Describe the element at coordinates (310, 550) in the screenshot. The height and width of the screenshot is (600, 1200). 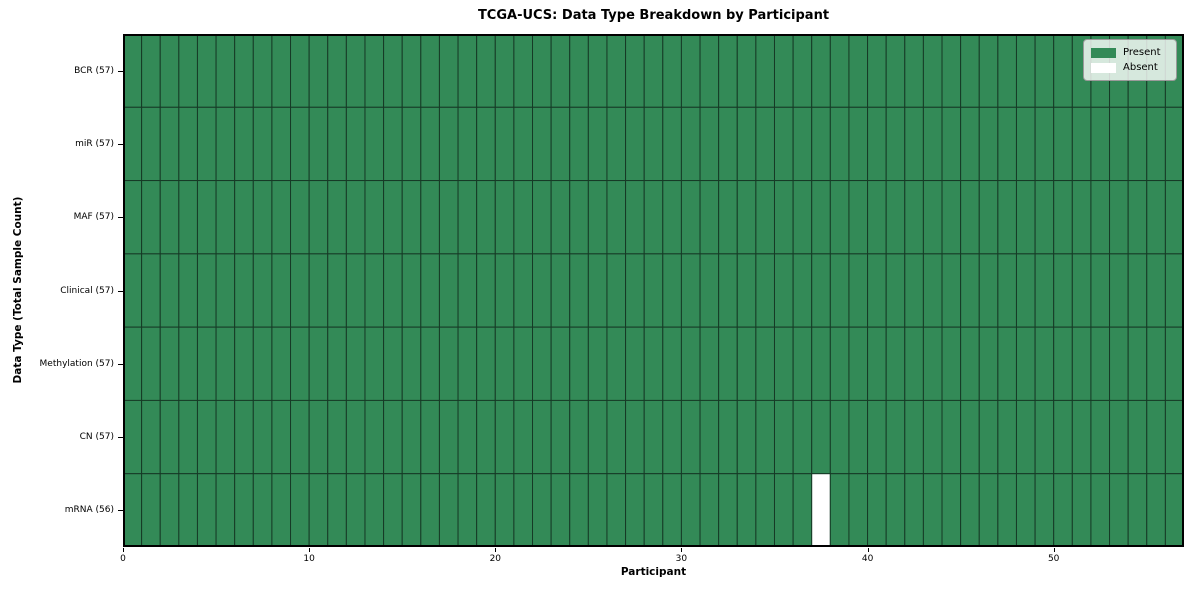
I see `x-tick` at that location.